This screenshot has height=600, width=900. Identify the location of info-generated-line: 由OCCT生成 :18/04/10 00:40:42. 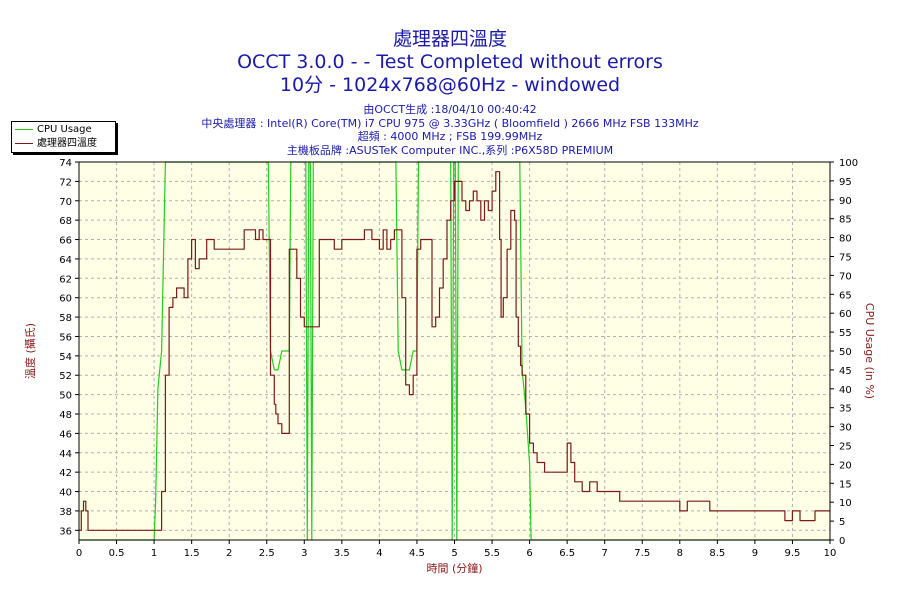
(450, 109).